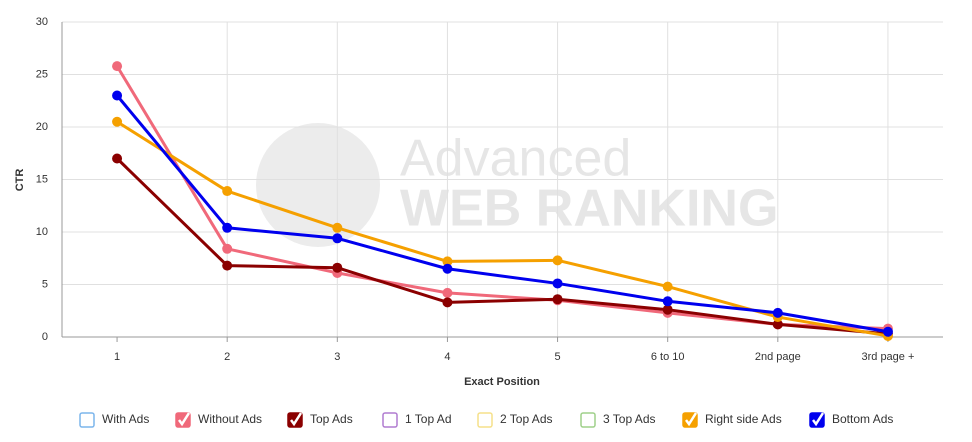 This screenshot has width=972, height=442. What do you see at coordinates (45, 337) in the screenshot?
I see `y-tick-label: 0` at bounding box center [45, 337].